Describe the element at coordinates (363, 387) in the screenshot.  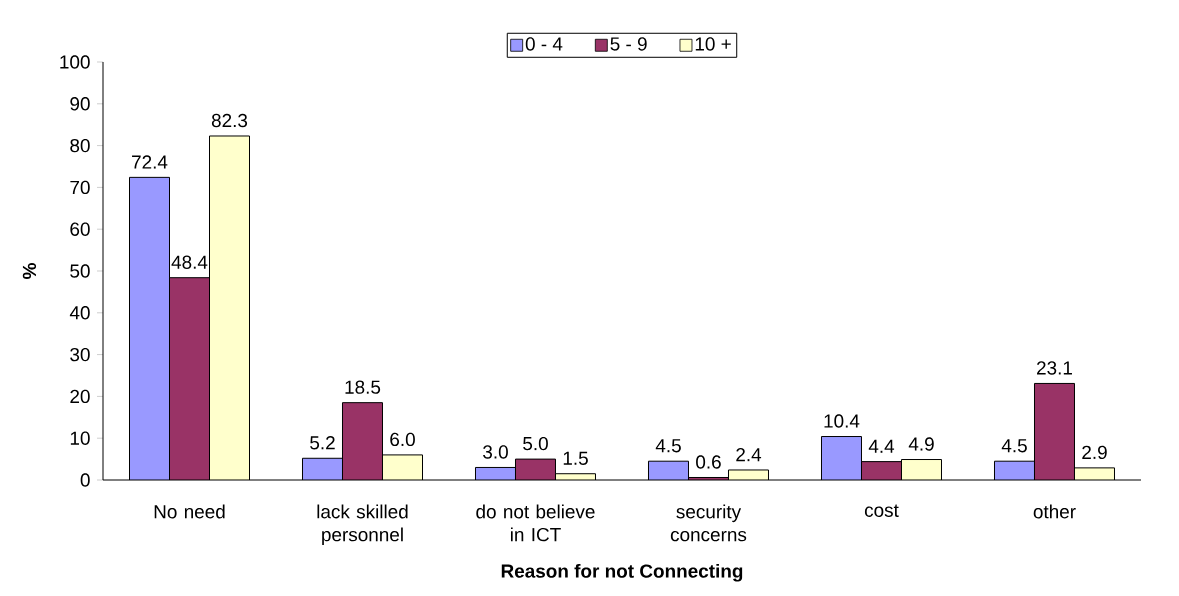
I see `data-label: 18.5` at that location.